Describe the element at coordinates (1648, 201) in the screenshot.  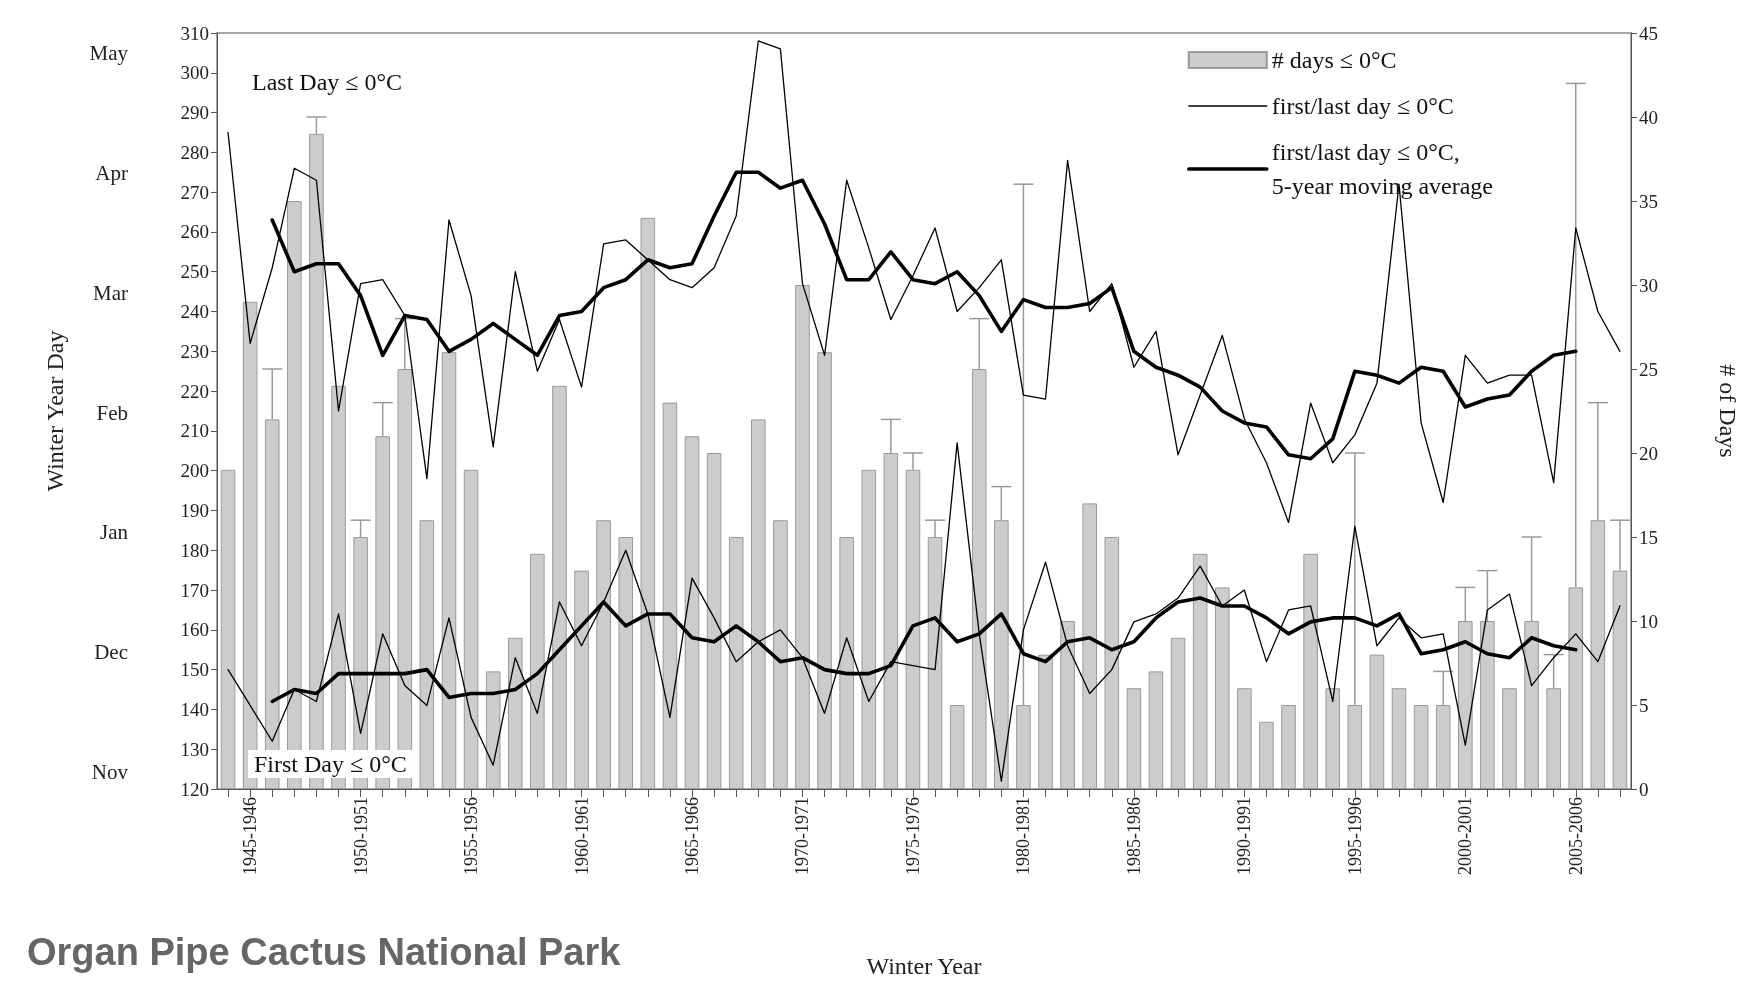
I see `y2-tick-label: 35` at that location.